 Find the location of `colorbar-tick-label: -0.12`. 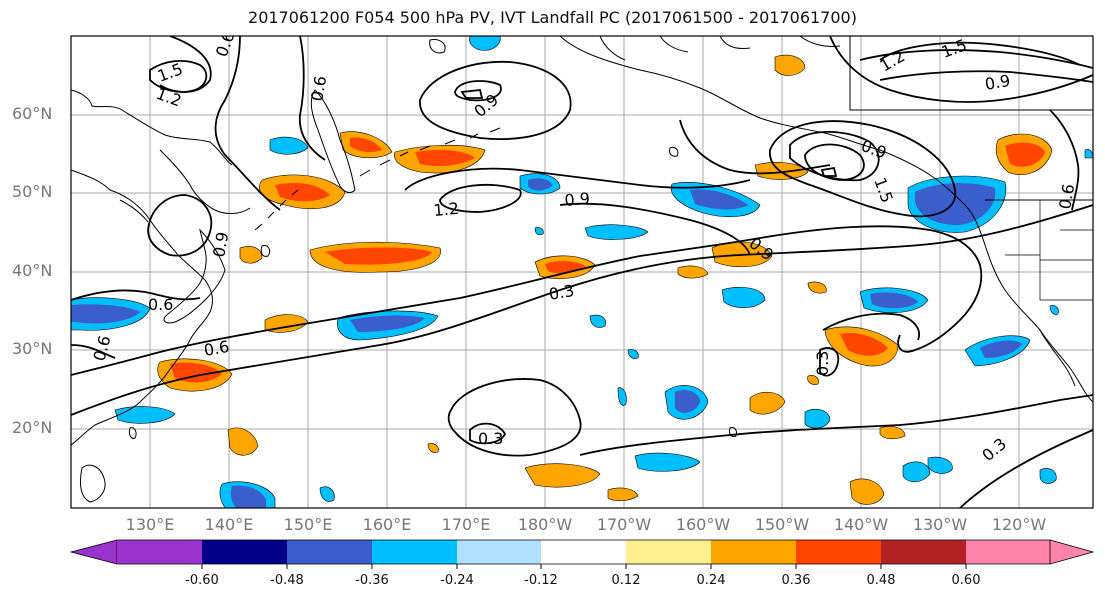

colorbar-tick-label: -0.12 is located at coordinates (541, 580).